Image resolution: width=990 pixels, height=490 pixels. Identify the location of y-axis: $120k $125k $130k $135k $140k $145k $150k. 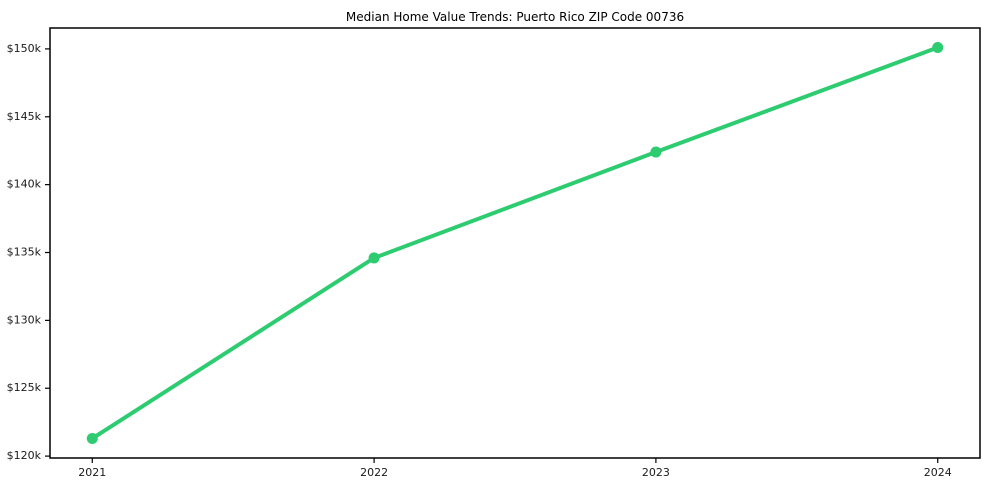
(28, 252).